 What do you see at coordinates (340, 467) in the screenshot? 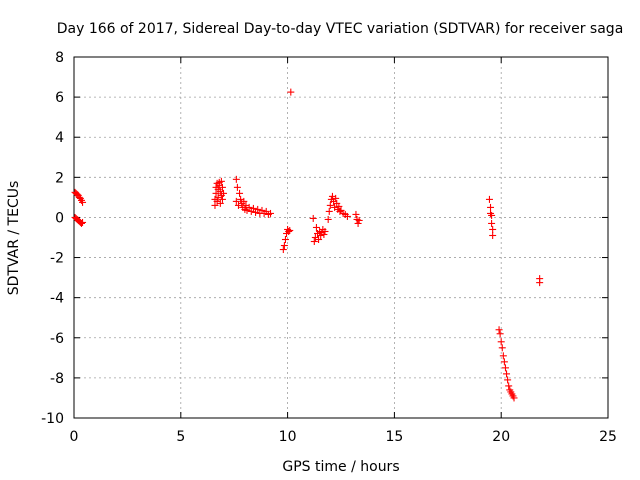
I see `x-axis-label: GPS time / hours` at bounding box center [340, 467].